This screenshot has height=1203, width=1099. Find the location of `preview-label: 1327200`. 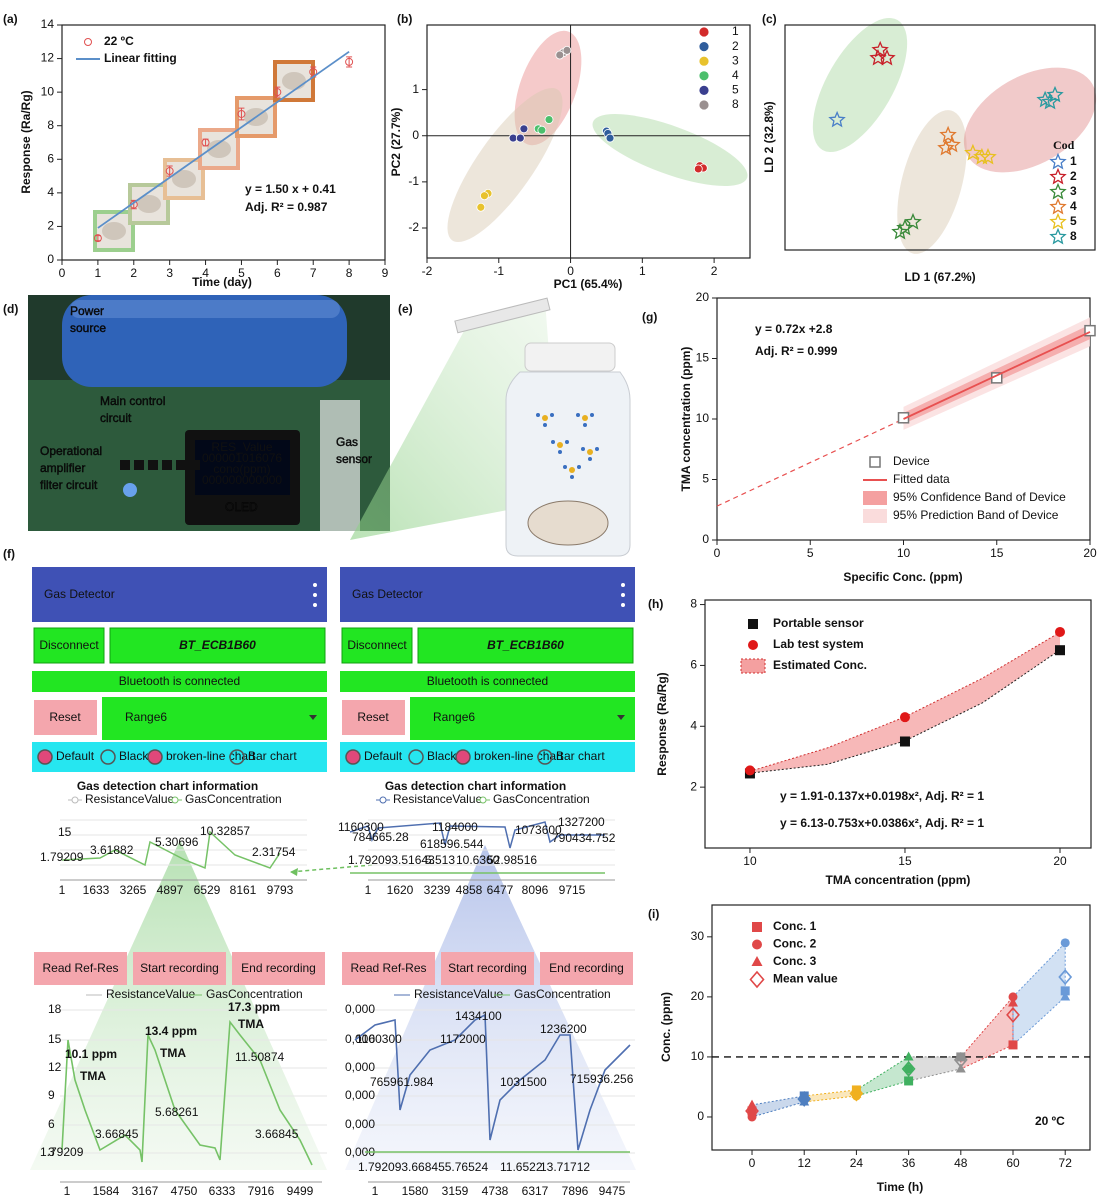

preview-label: 1327200 is located at coordinates (581, 822).